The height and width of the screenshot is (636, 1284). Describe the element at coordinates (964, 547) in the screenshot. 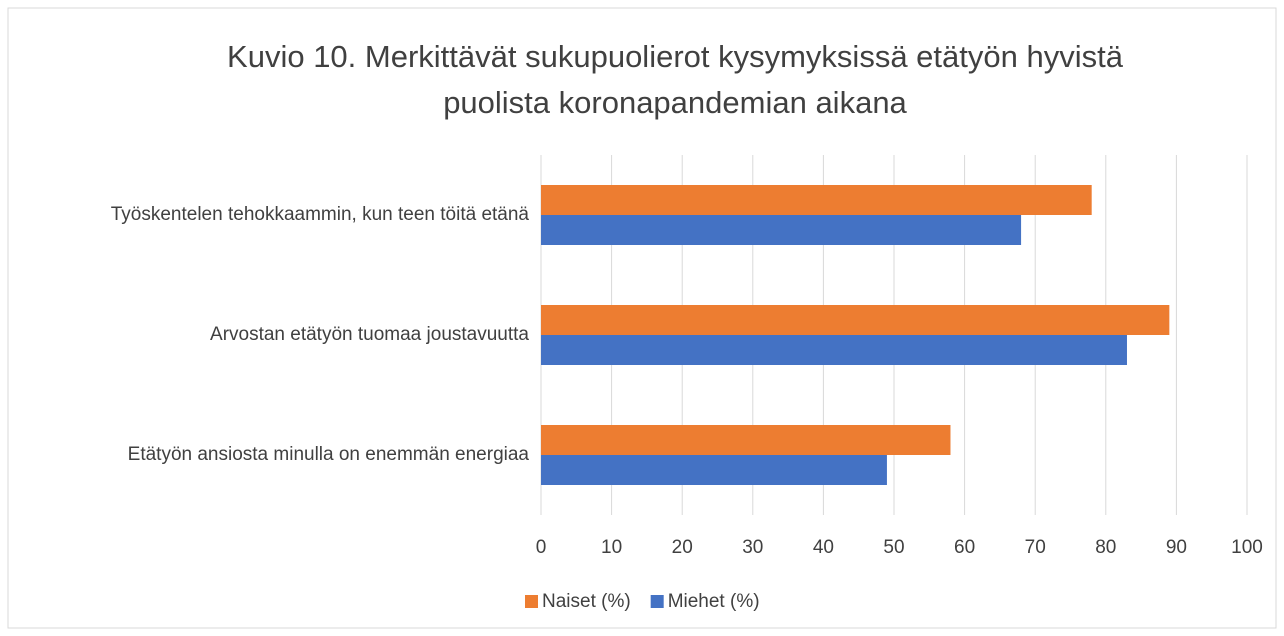

I see `x-tick-label: 60` at that location.